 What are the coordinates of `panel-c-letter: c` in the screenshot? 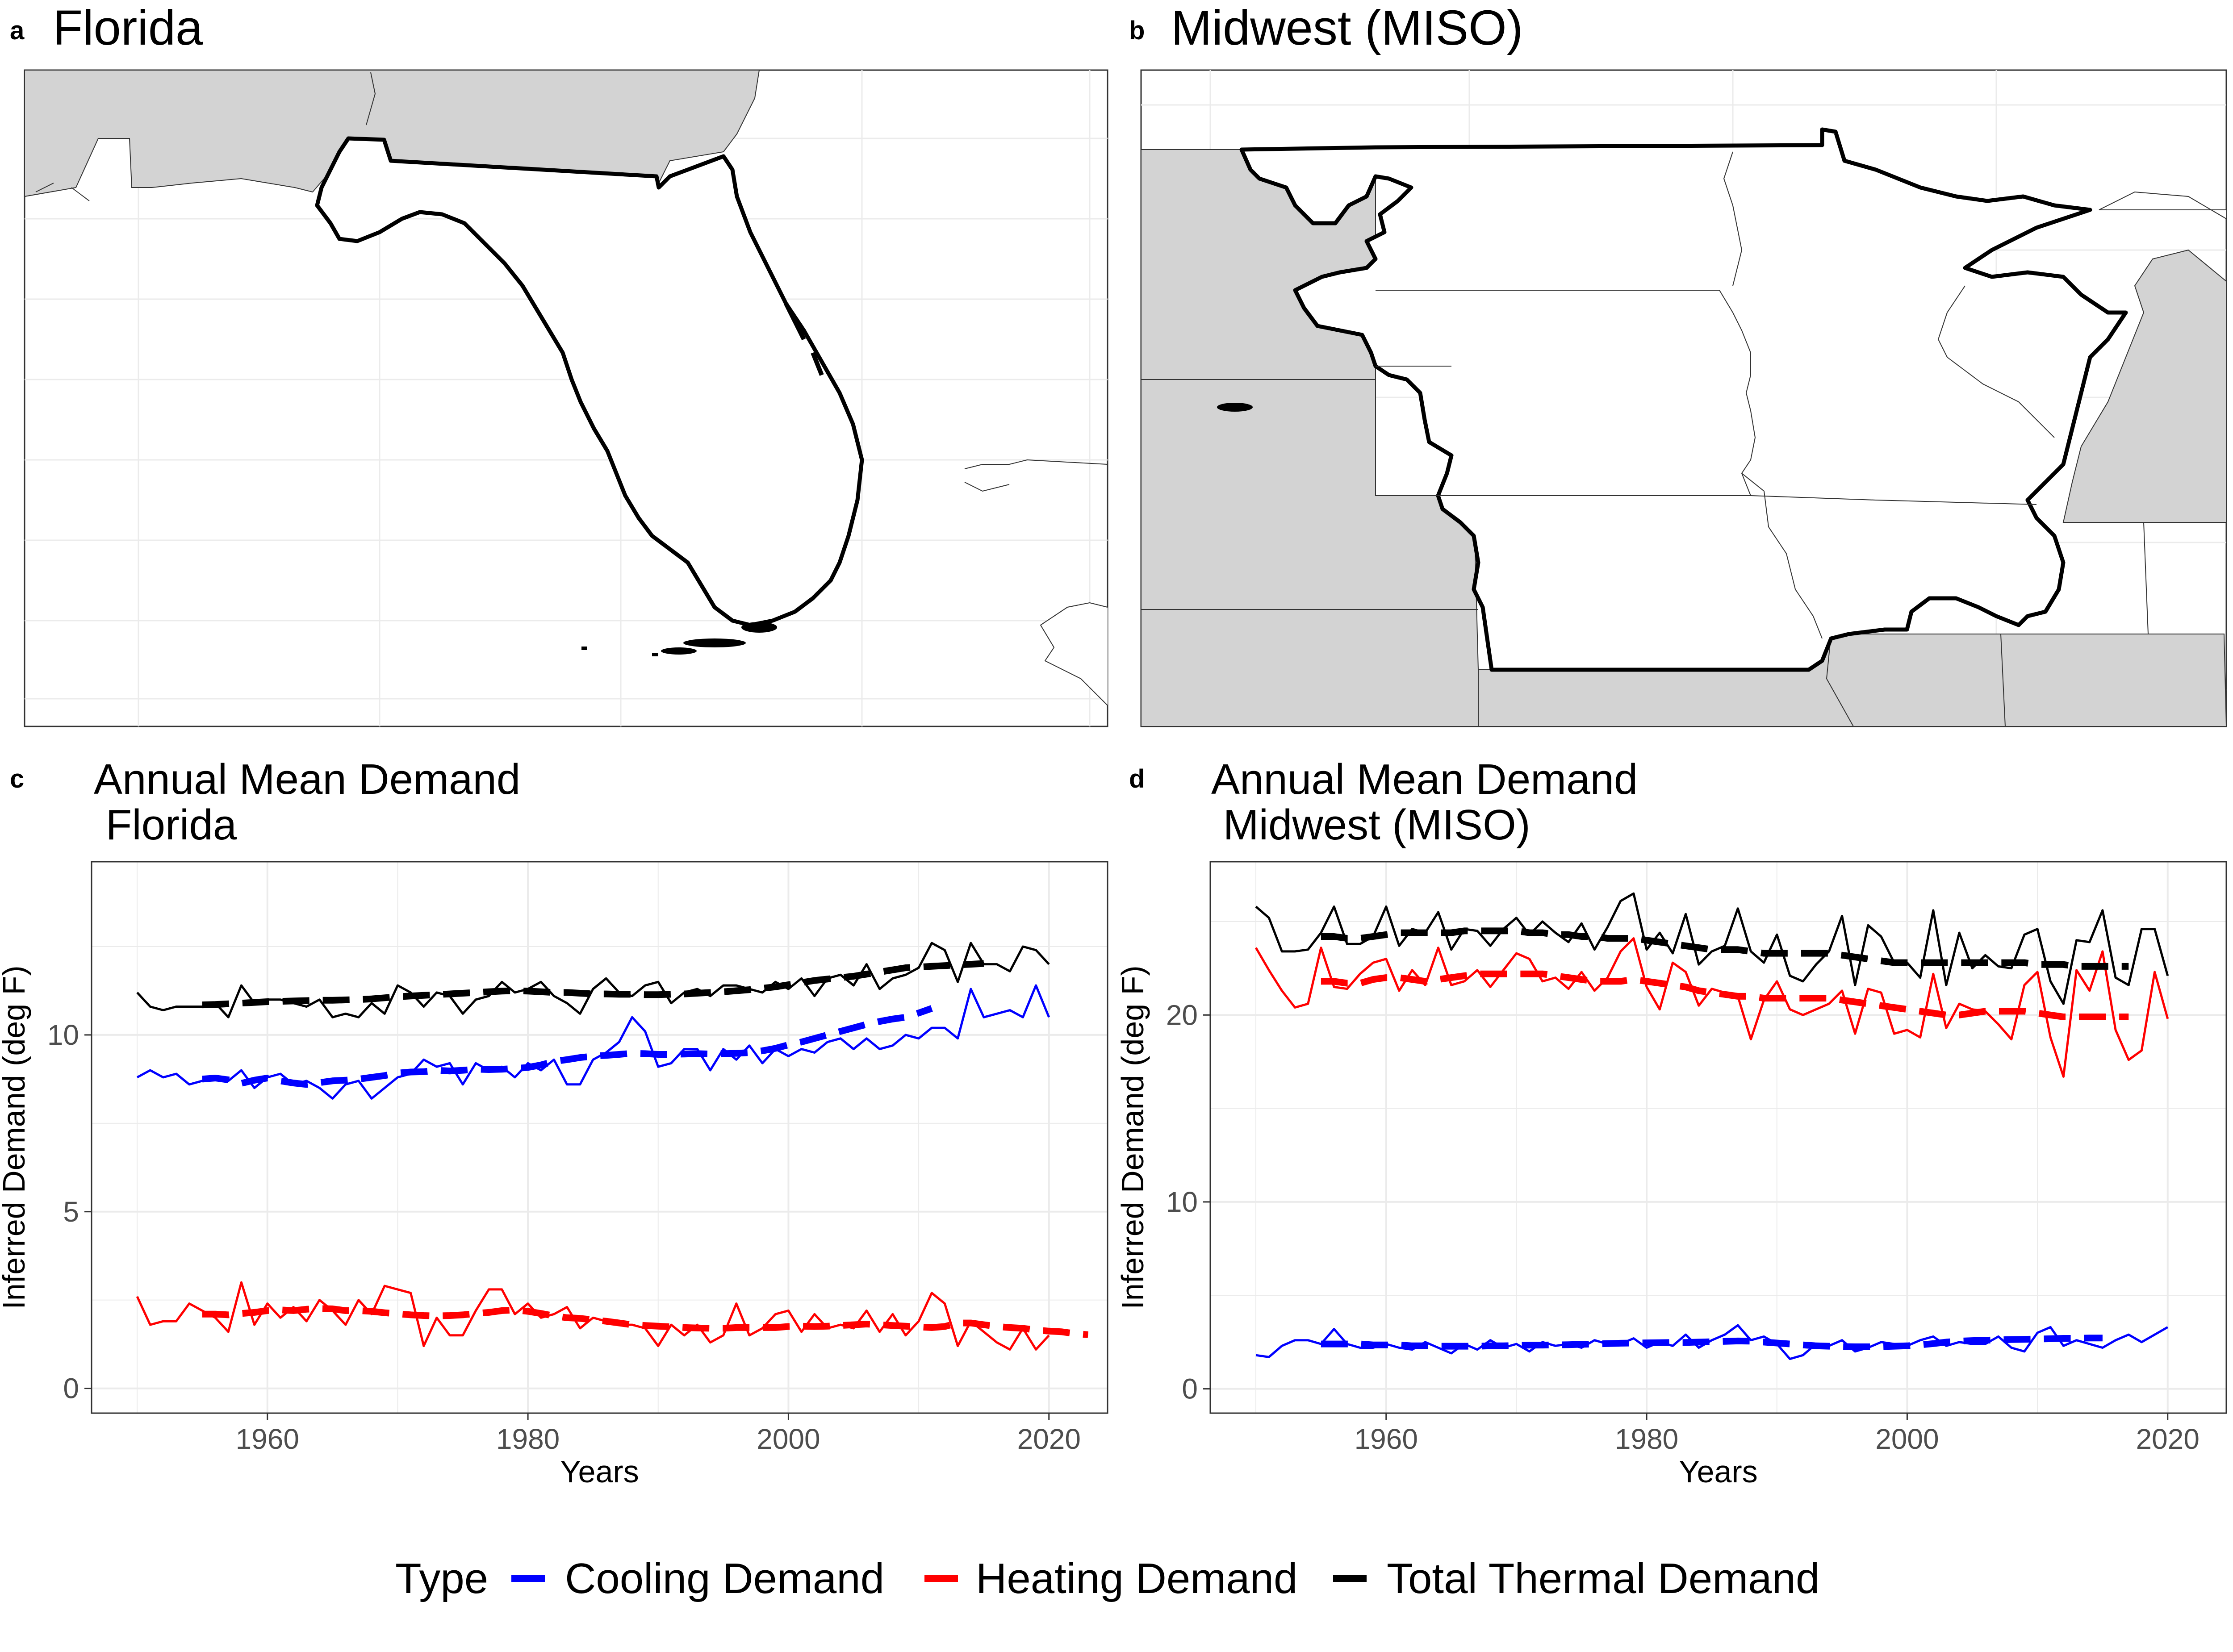 It's located at (17, 778).